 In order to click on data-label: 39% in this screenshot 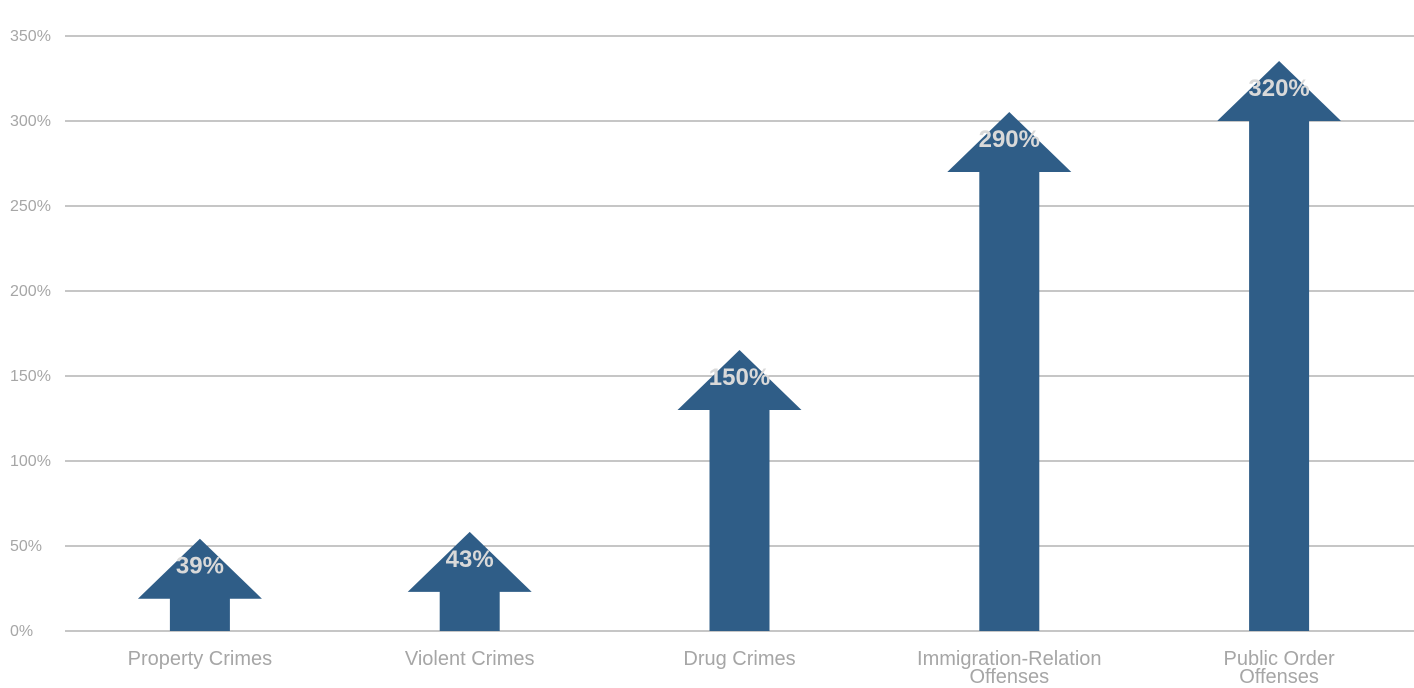, I will do `click(200, 566)`.